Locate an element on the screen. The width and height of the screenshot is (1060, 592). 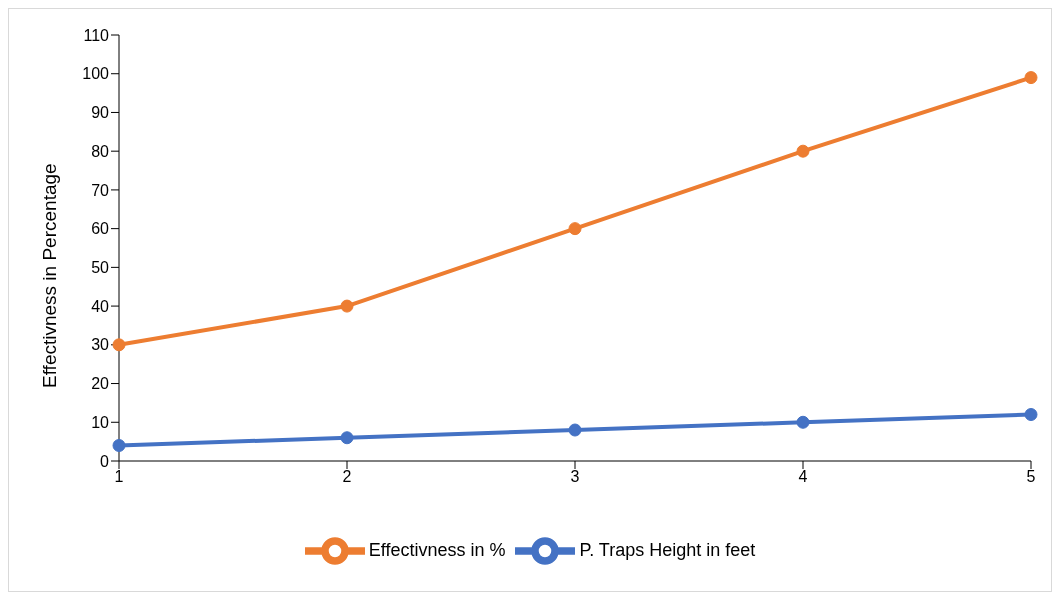
y-tick-label: 0 is located at coordinates (105, 461).